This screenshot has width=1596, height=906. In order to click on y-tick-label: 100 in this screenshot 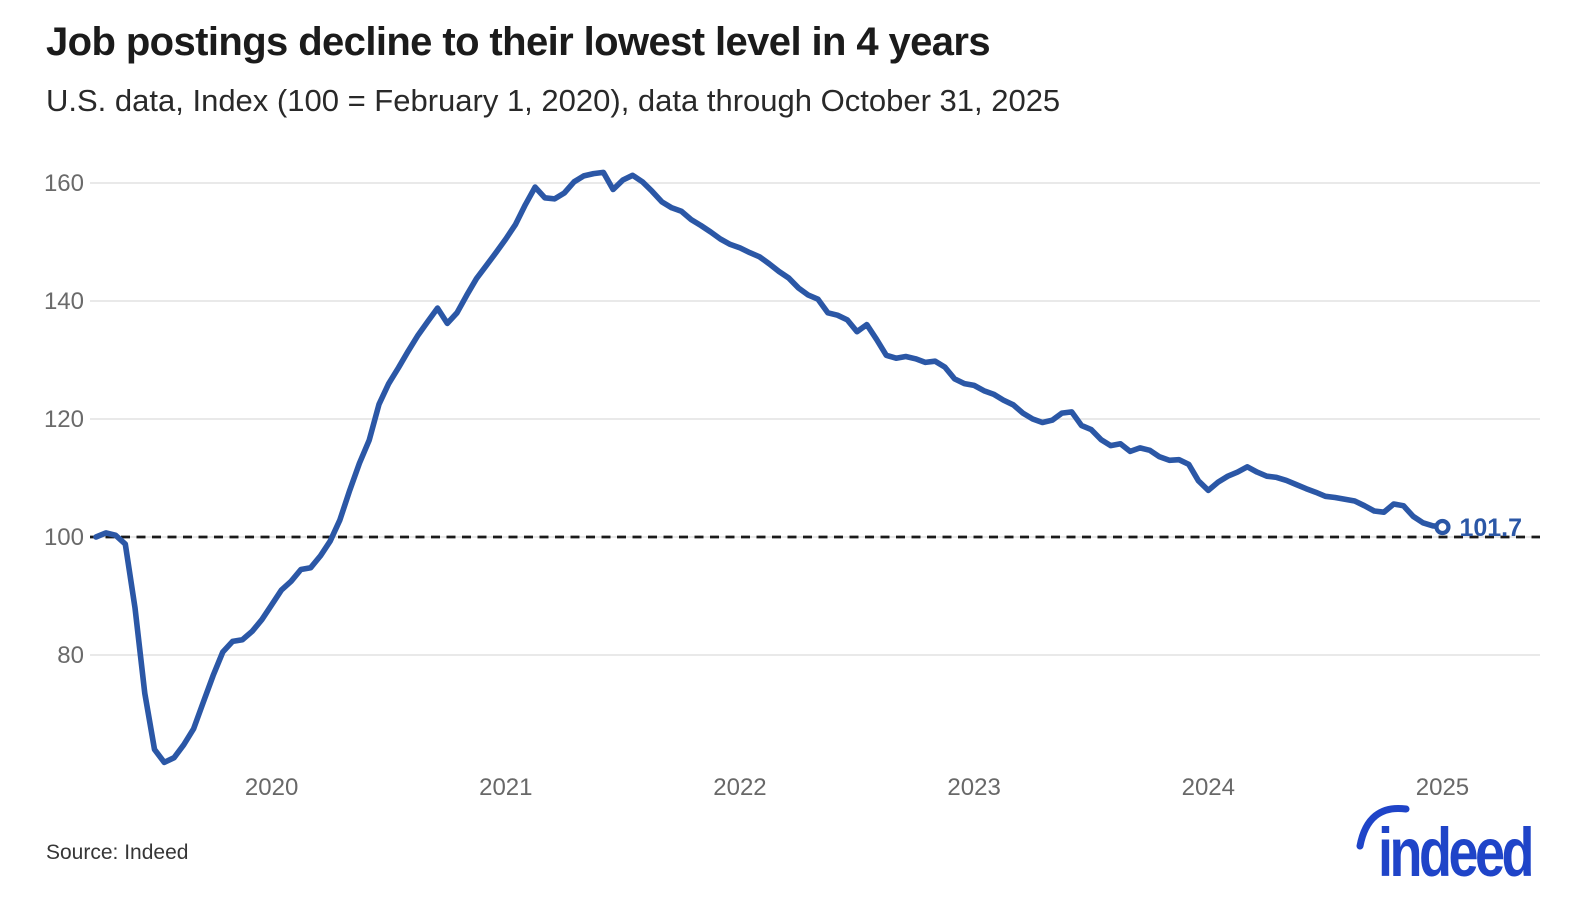, I will do `click(64, 537)`.